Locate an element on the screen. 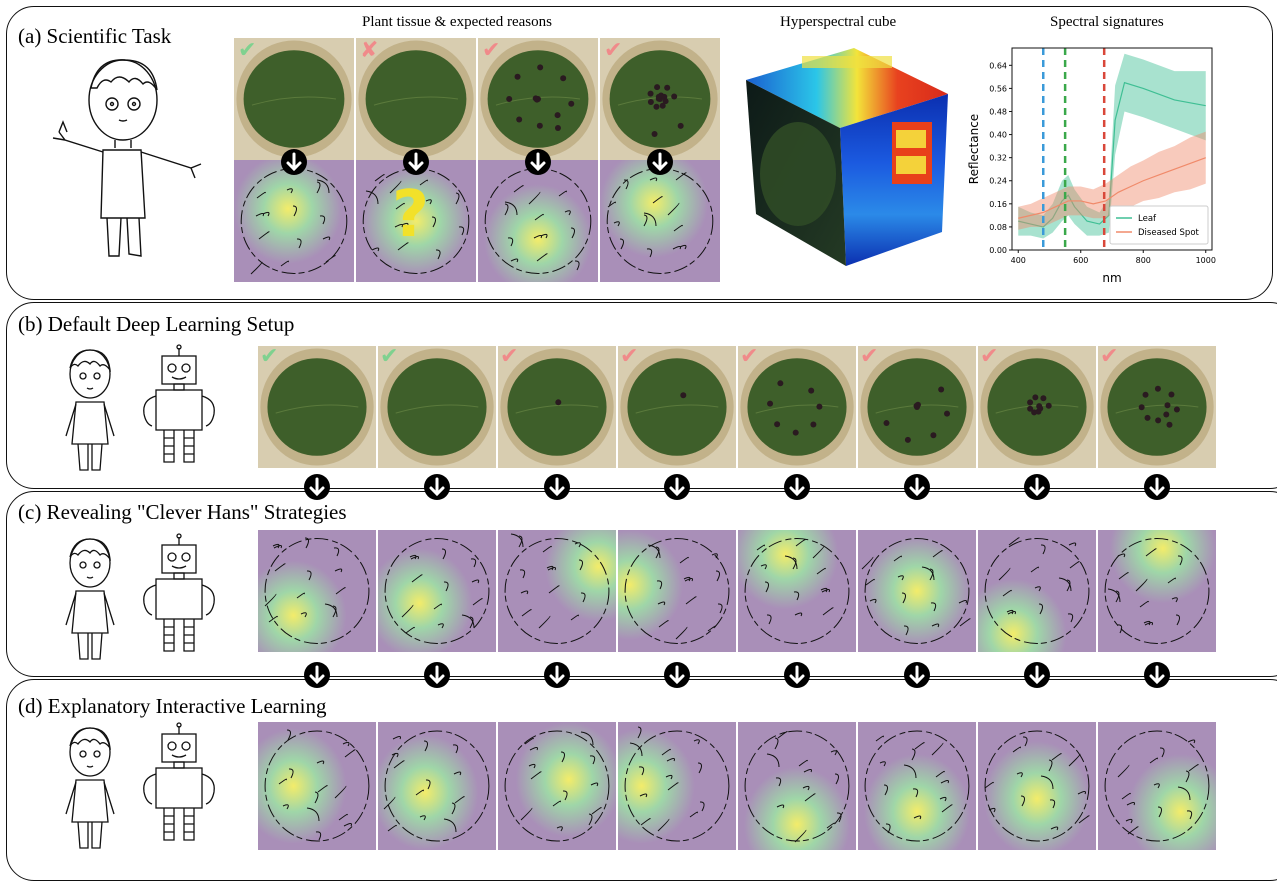 This screenshot has height=881, width=1277. spectral-signatures-title: Spectral signatures is located at coordinates (1107, 22).